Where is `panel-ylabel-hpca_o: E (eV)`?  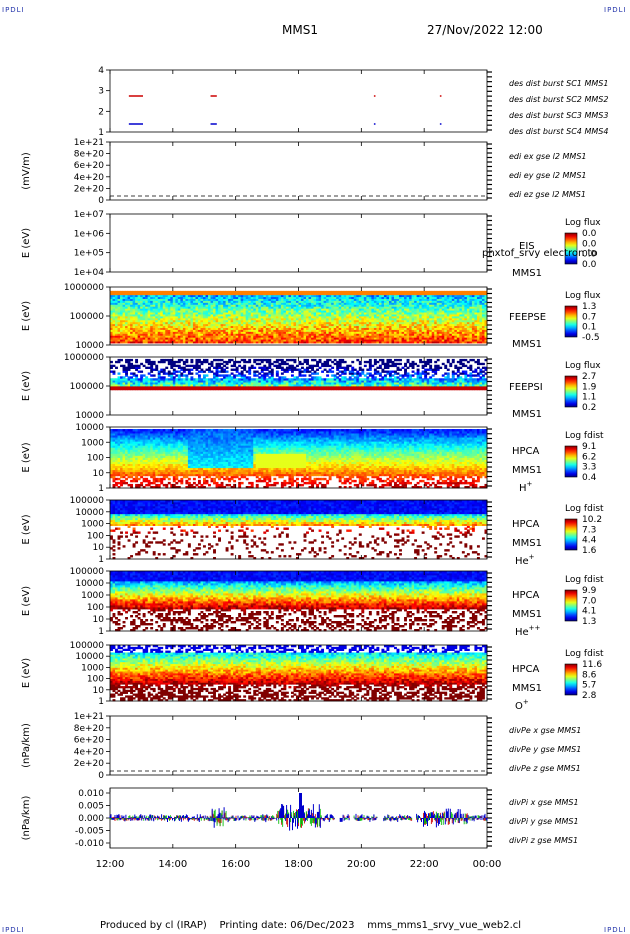
panel-ylabel-hpca_o: E (eV) is located at coordinates (26, 673).